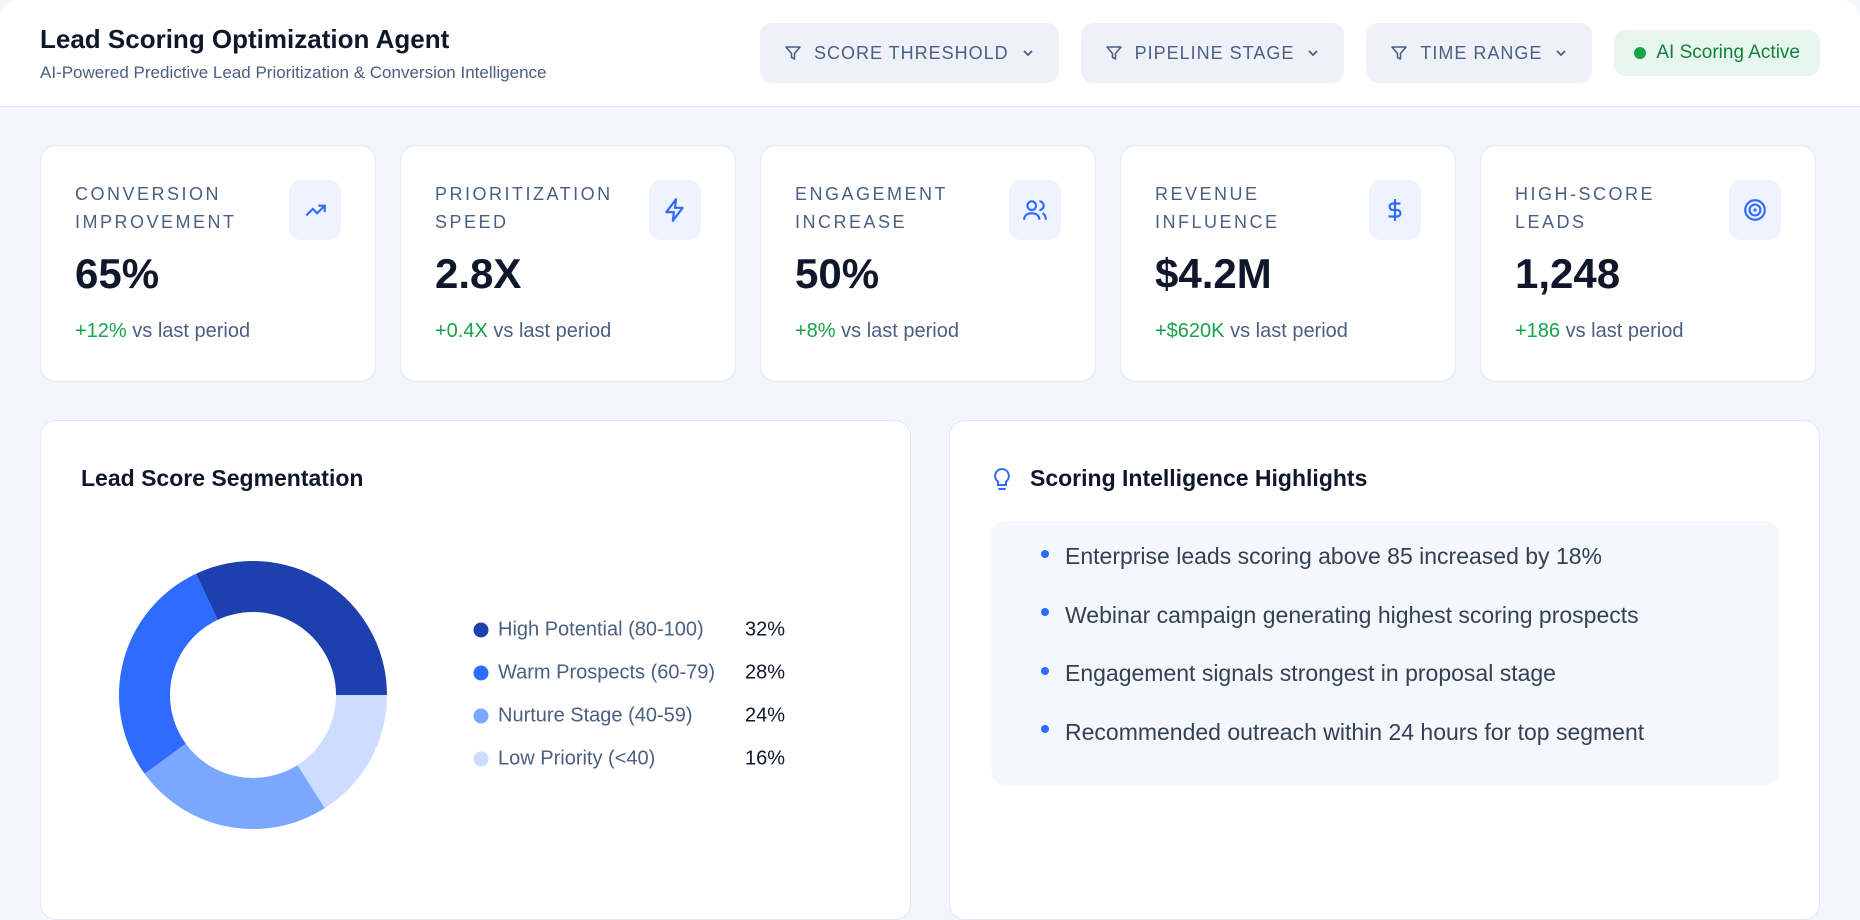 This screenshot has width=1860, height=920. I want to click on filter-label: TIME RANGE, so click(1481, 52).